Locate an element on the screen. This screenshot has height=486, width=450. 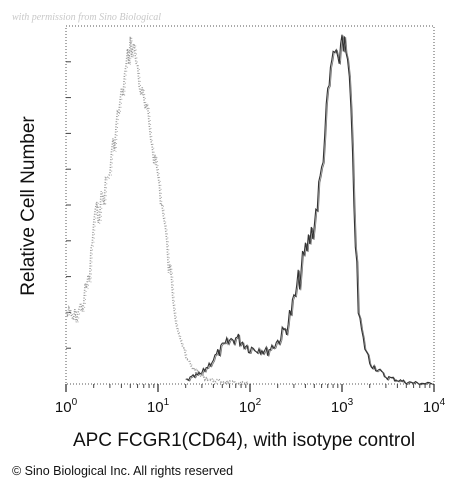
x-tick-label: 10⁰ is located at coordinates (66, 406).